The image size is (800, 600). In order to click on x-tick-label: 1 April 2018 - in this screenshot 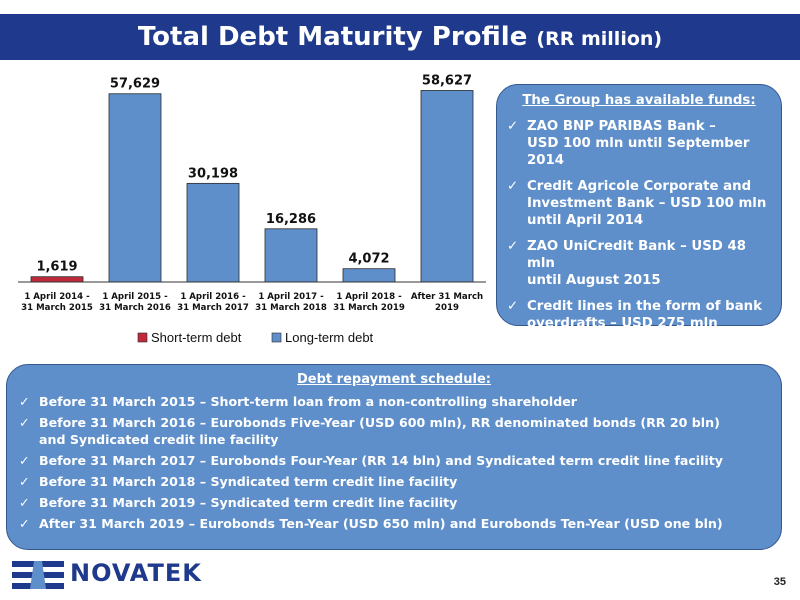, I will do `click(369, 297)`.